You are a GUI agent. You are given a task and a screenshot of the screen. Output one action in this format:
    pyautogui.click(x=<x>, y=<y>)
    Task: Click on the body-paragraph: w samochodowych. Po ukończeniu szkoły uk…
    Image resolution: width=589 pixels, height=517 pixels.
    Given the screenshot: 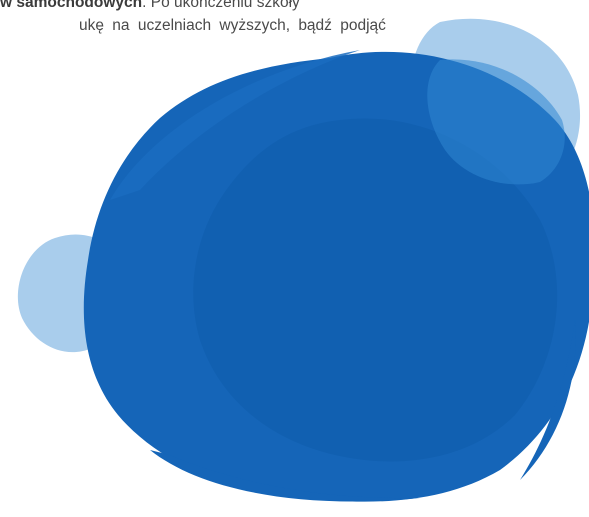 What is the action you would take?
    pyautogui.click(x=235, y=18)
    